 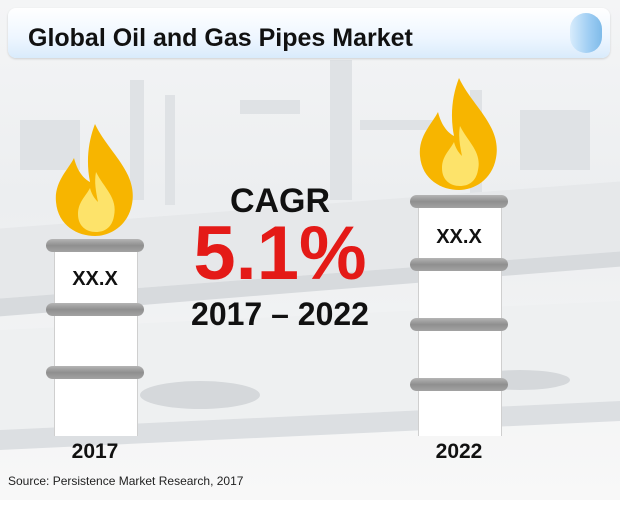 I want to click on column-2017-value: XX.X, so click(x=95, y=279).